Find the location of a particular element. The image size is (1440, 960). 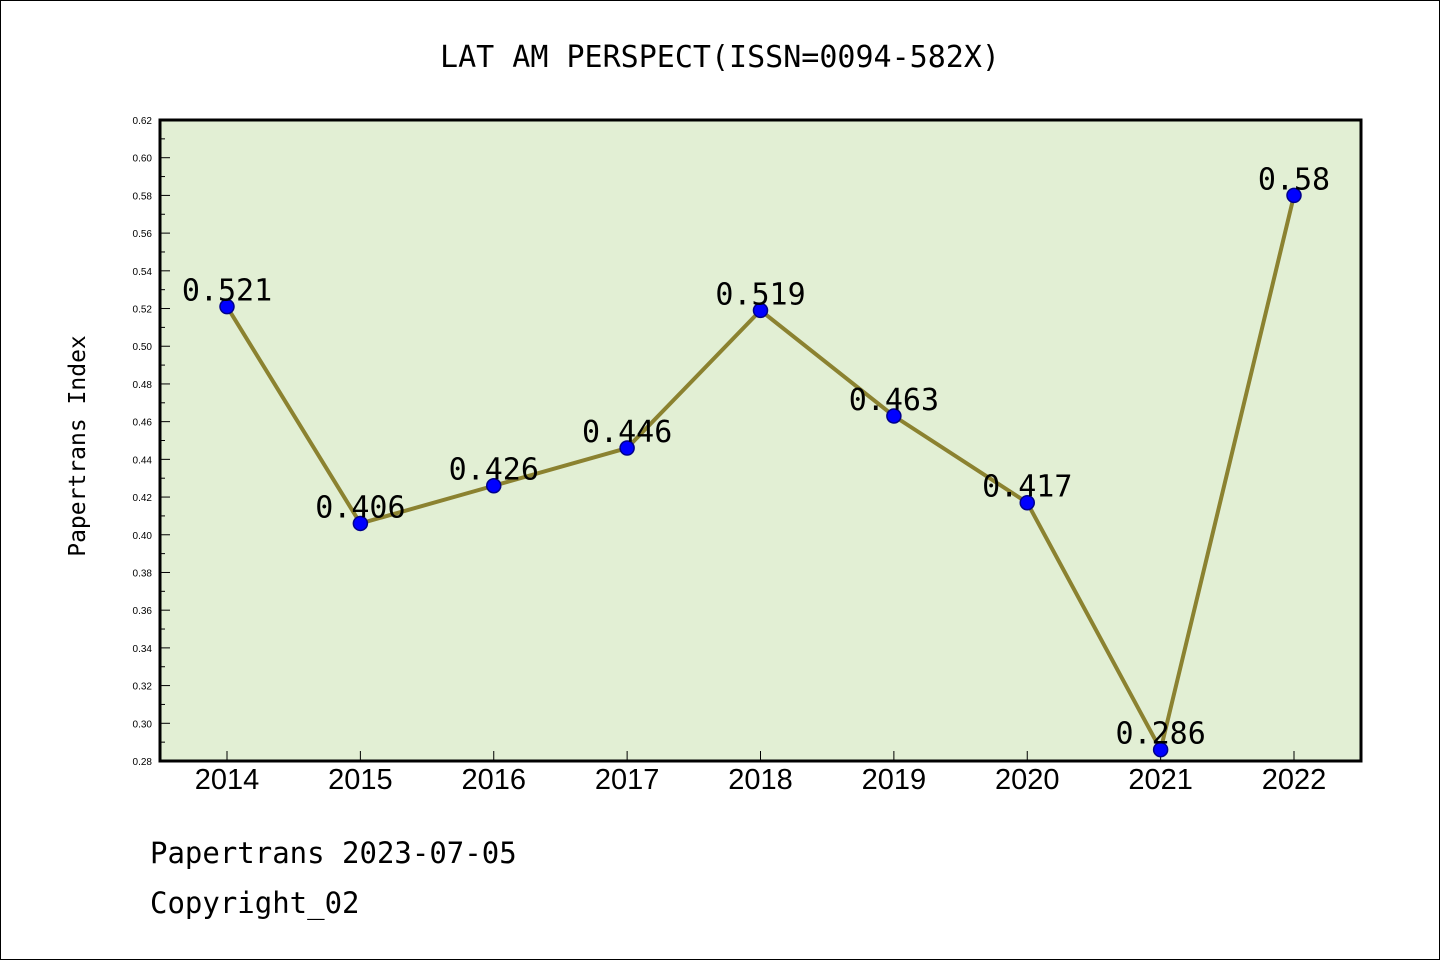

data-label: 0.521 is located at coordinates (227, 291).